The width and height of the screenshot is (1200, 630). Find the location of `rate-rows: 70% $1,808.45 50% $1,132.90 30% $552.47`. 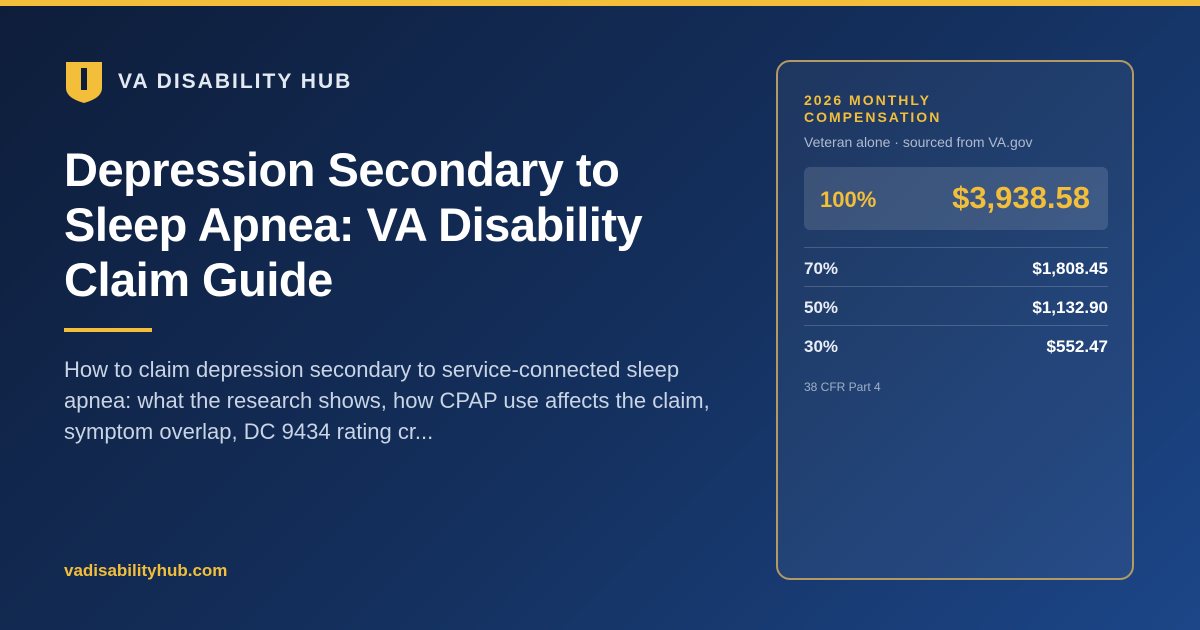

rate-rows: 70% $1,808.45 50% $1,132.90 30% $552.47 is located at coordinates (956, 305).